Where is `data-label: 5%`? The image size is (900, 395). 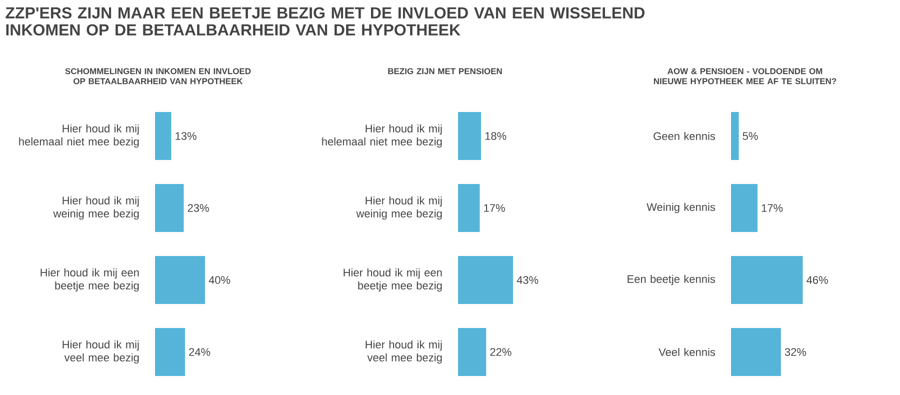
data-label: 5% is located at coordinates (750, 136).